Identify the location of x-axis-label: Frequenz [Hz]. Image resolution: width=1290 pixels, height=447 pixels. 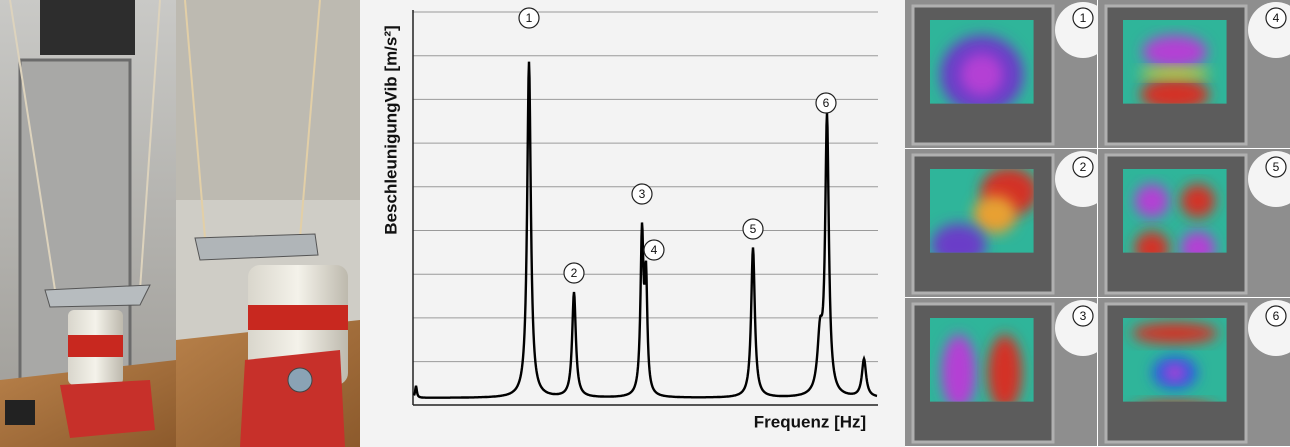
(810, 421).